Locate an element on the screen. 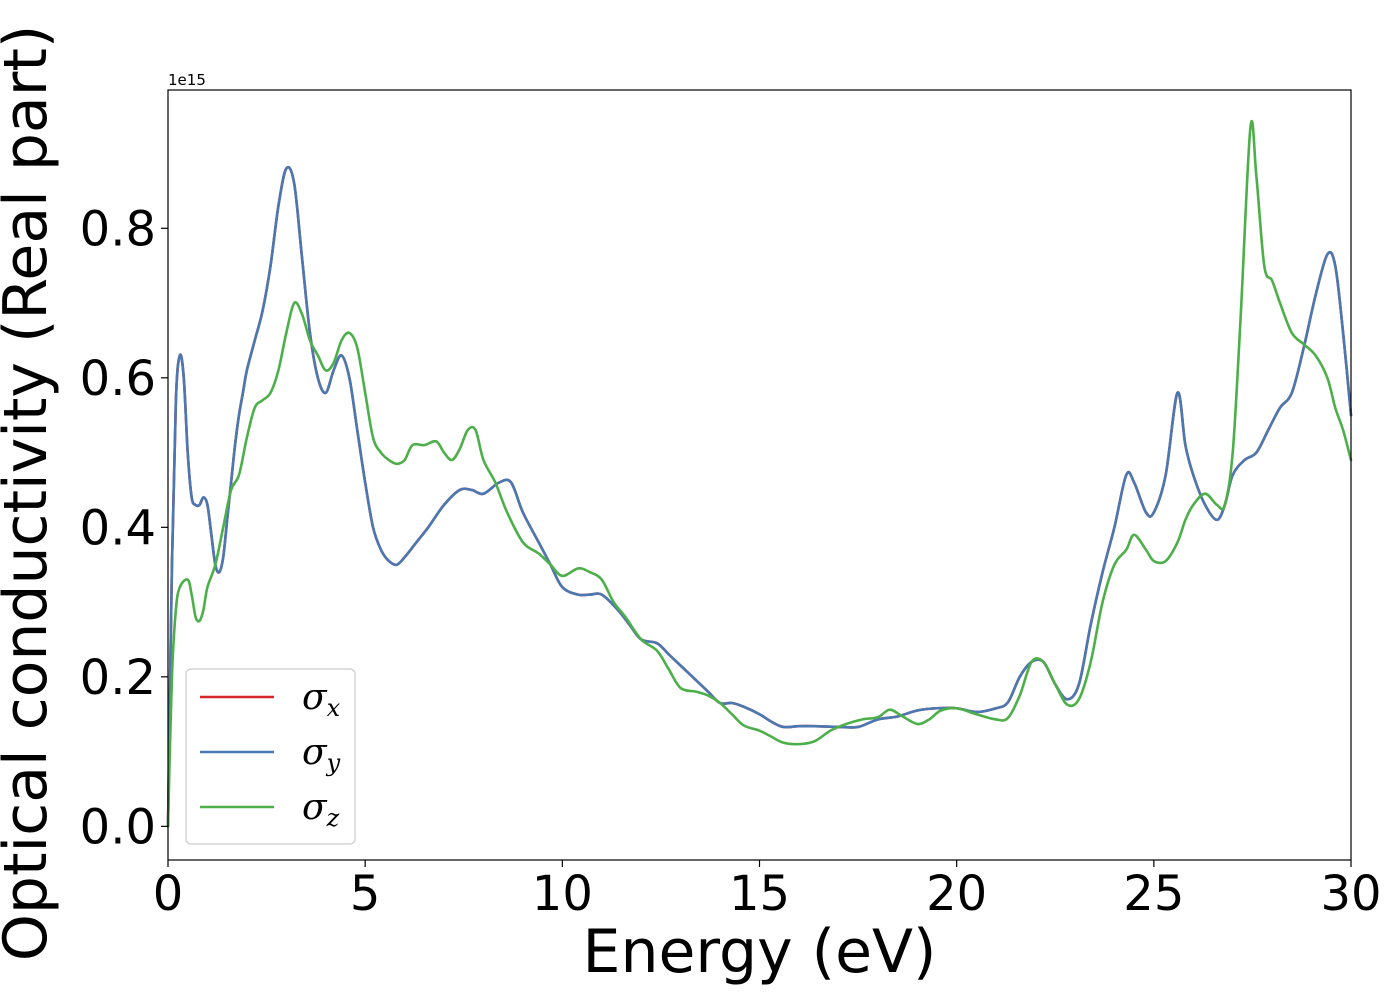 This screenshot has height=1000, width=1400. legend: σx σy σz is located at coordinates (270, 756).